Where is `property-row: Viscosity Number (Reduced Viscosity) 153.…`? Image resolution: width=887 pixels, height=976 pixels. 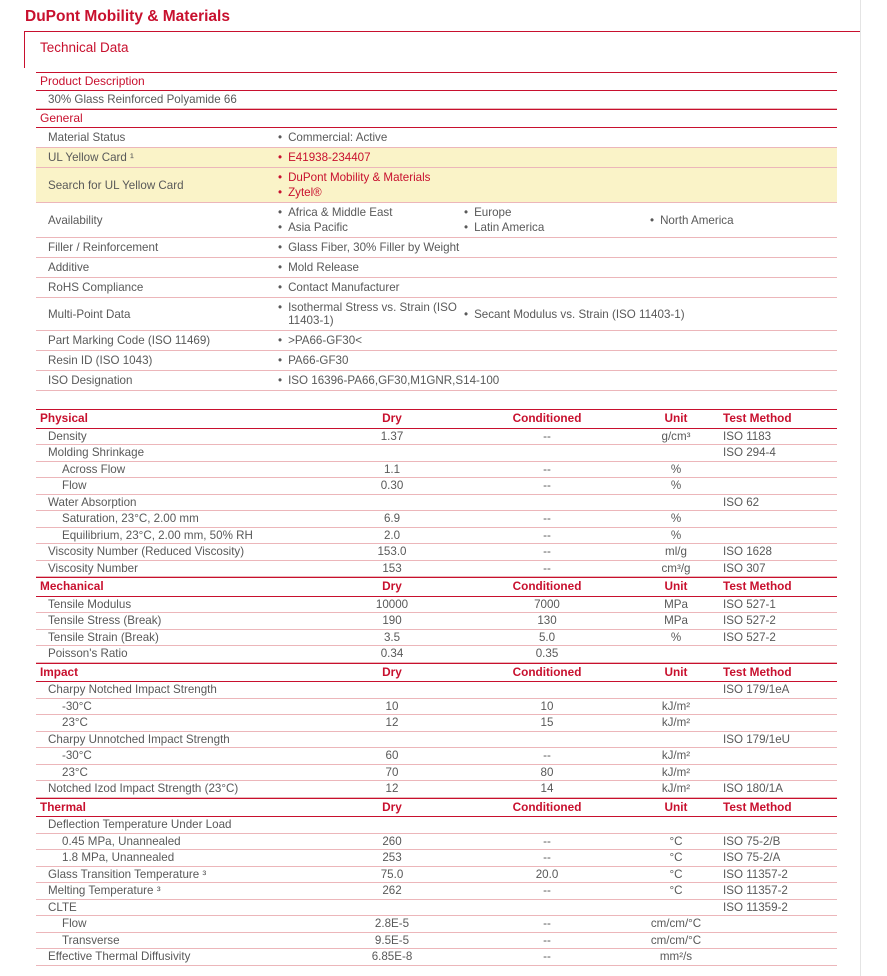
property-row: Viscosity Number (Reduced Viscosity) 153.… is located at coordinates (436, 552).